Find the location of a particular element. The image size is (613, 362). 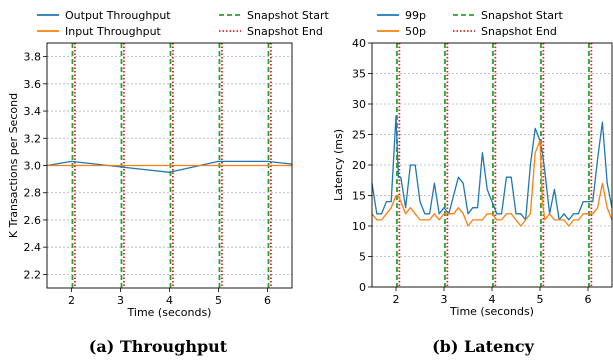

y-tick-label: 3.4 is located at coordinates (33, 111).